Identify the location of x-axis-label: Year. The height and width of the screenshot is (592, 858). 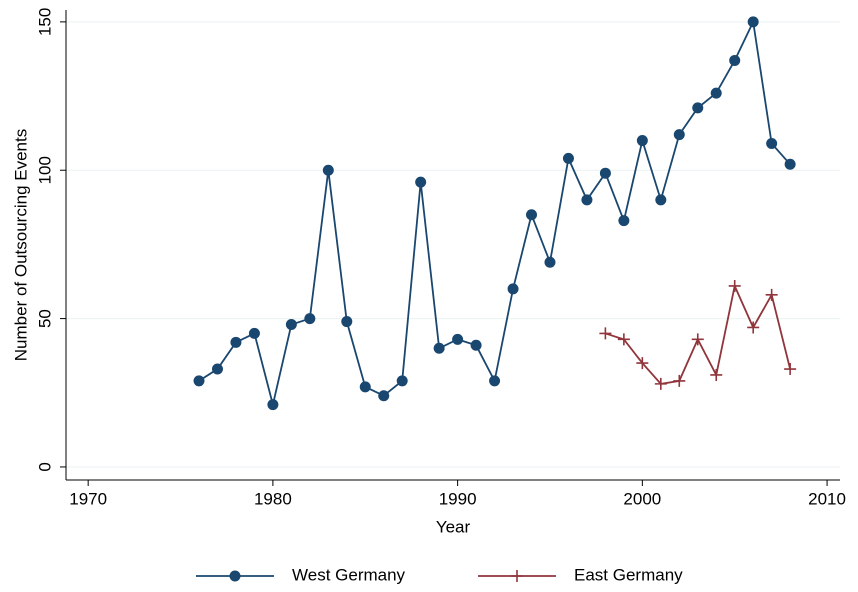
(453, 526).